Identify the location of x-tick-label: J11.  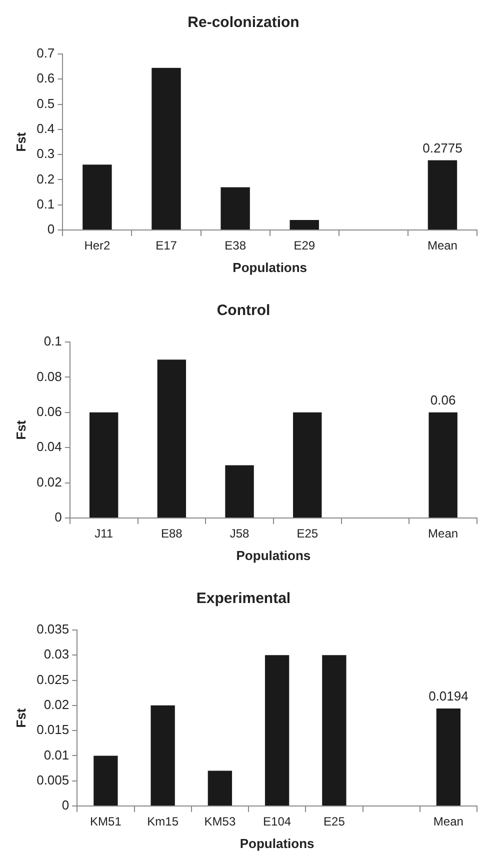
(104, 533).